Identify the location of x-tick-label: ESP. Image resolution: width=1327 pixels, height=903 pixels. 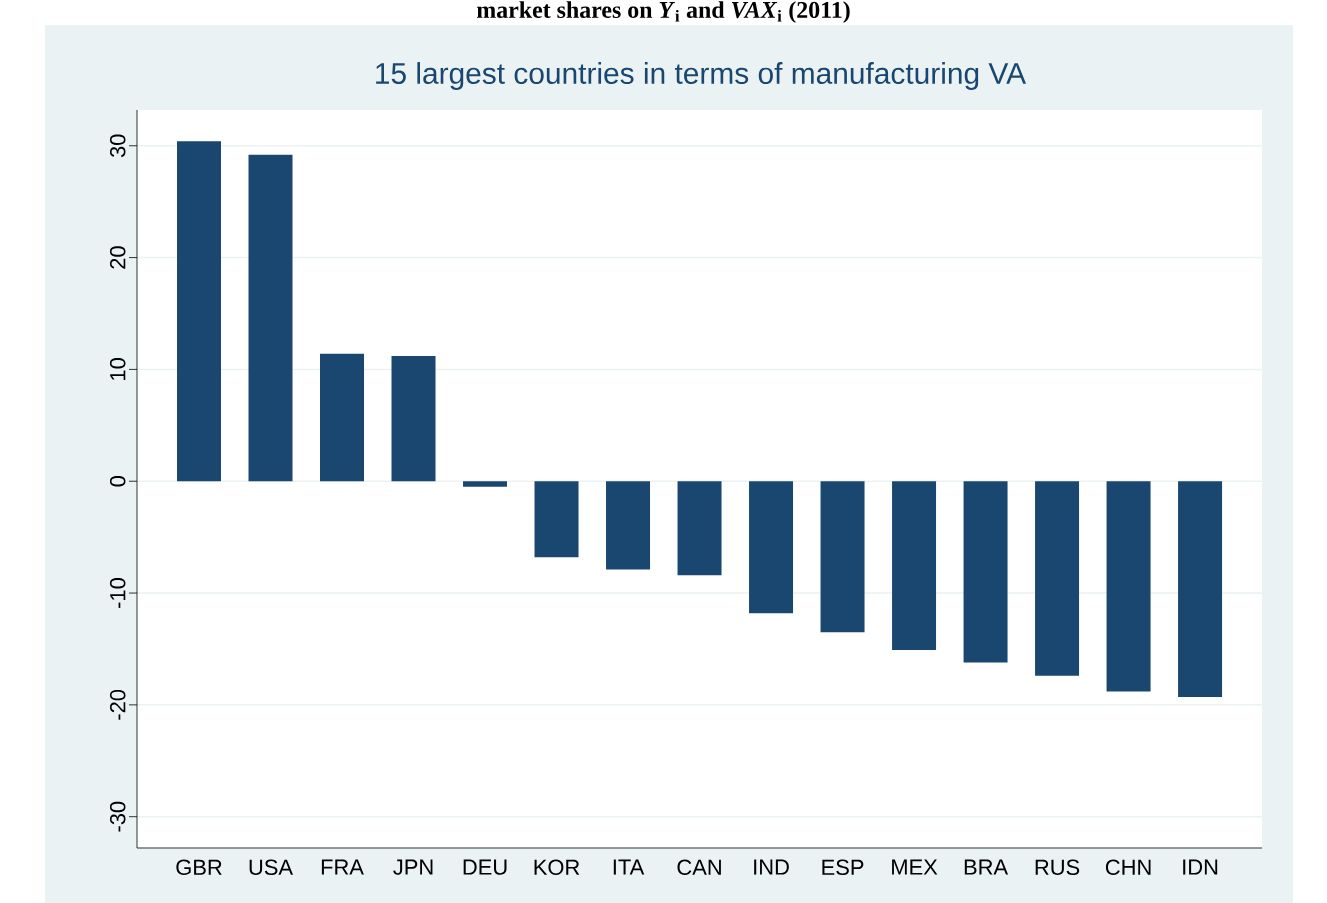
(843, 867).